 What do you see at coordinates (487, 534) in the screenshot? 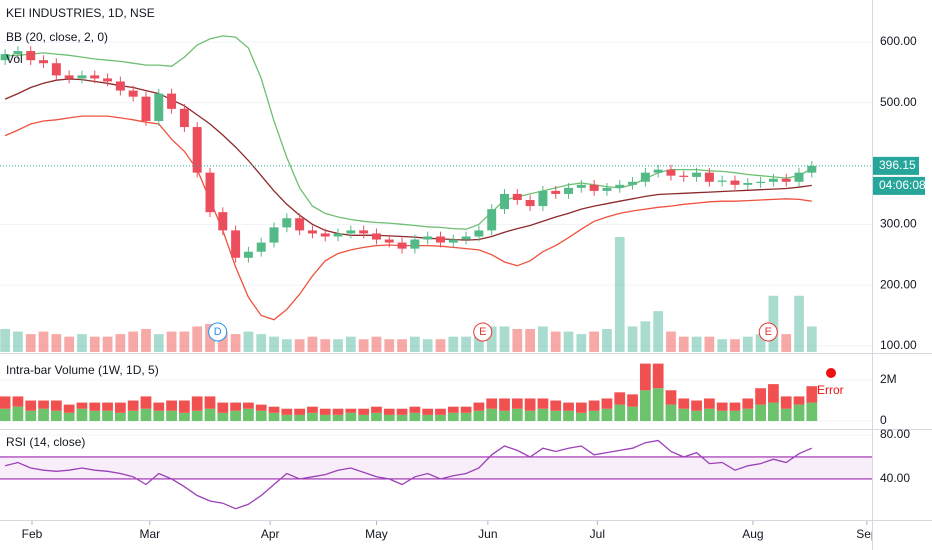
I see `x-tick-label: Jun` at bounding box center [487, 534].